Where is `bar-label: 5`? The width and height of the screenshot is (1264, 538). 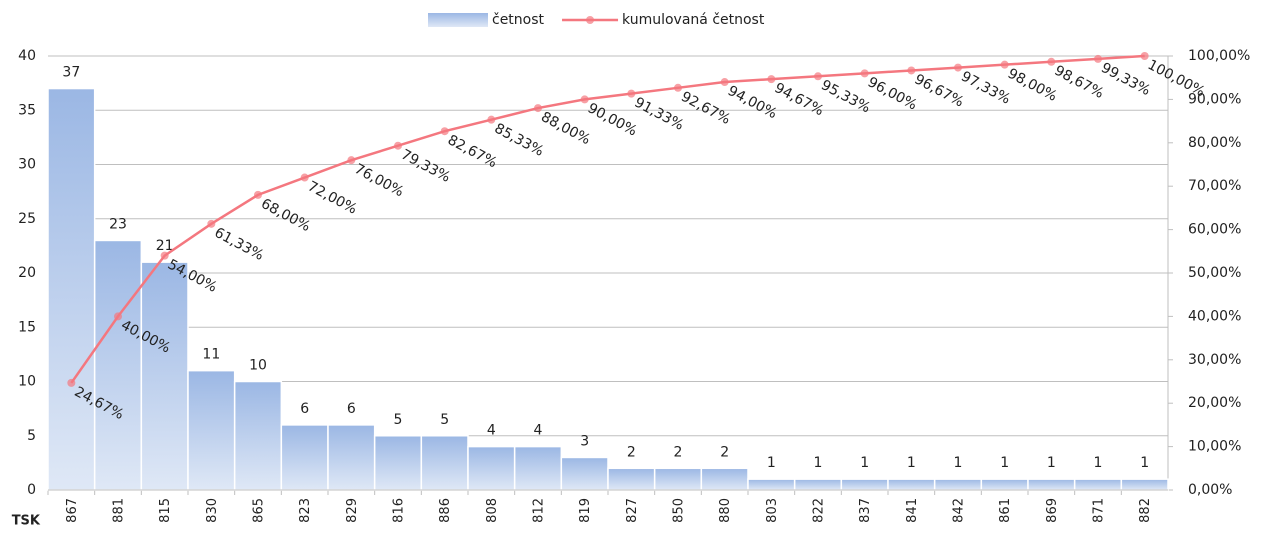
bar-label: 5 is located at coordinates (398, 420).